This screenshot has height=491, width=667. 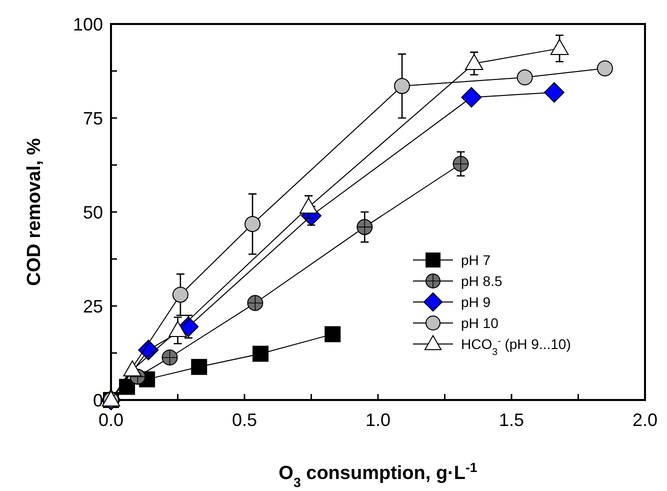 I want to click on legend-label: pH 10, so click(x=480, y=322).